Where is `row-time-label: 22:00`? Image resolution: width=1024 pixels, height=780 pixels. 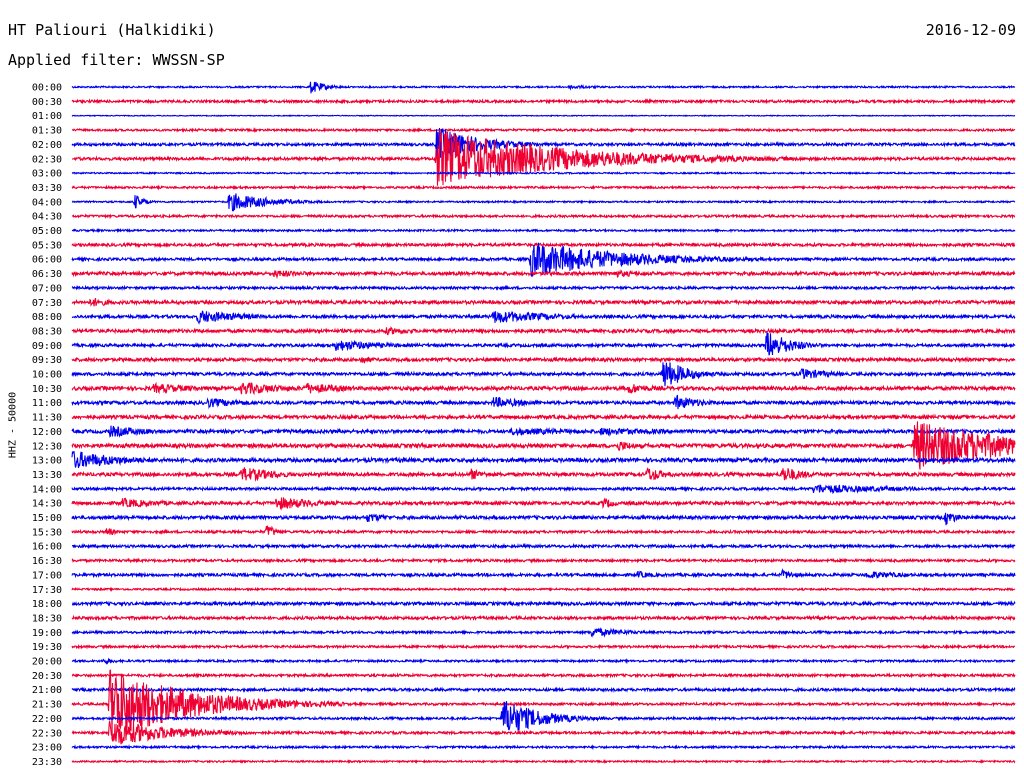 row-time-label: 22:00 is located at coordinates (47, 719).